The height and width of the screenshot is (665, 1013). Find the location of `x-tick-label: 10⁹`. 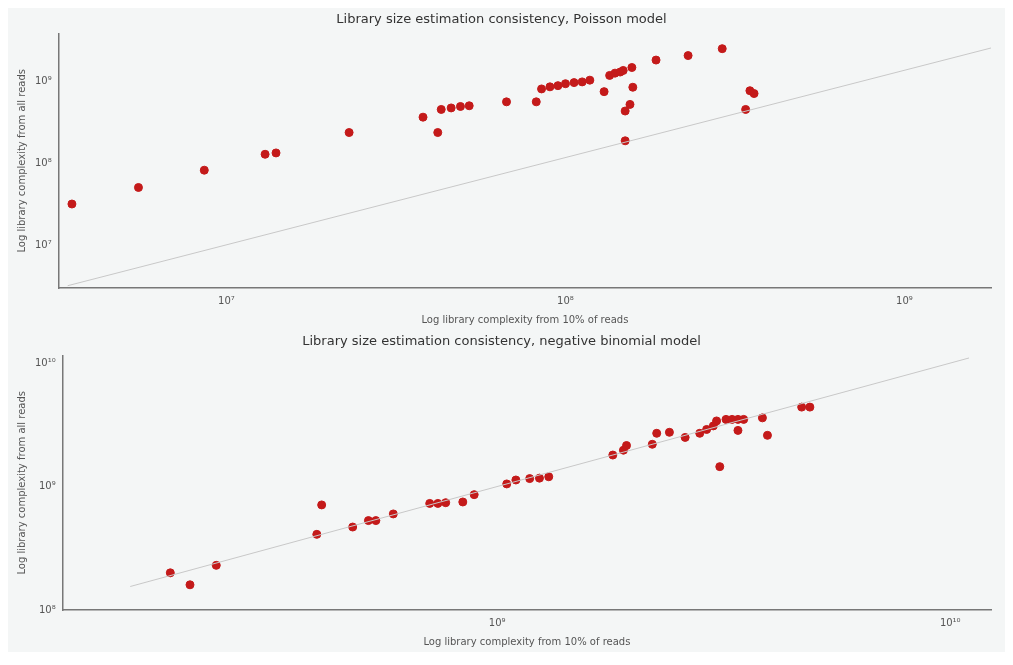

x-tick-label: 10⁹ is located at coordinates (904, 300).